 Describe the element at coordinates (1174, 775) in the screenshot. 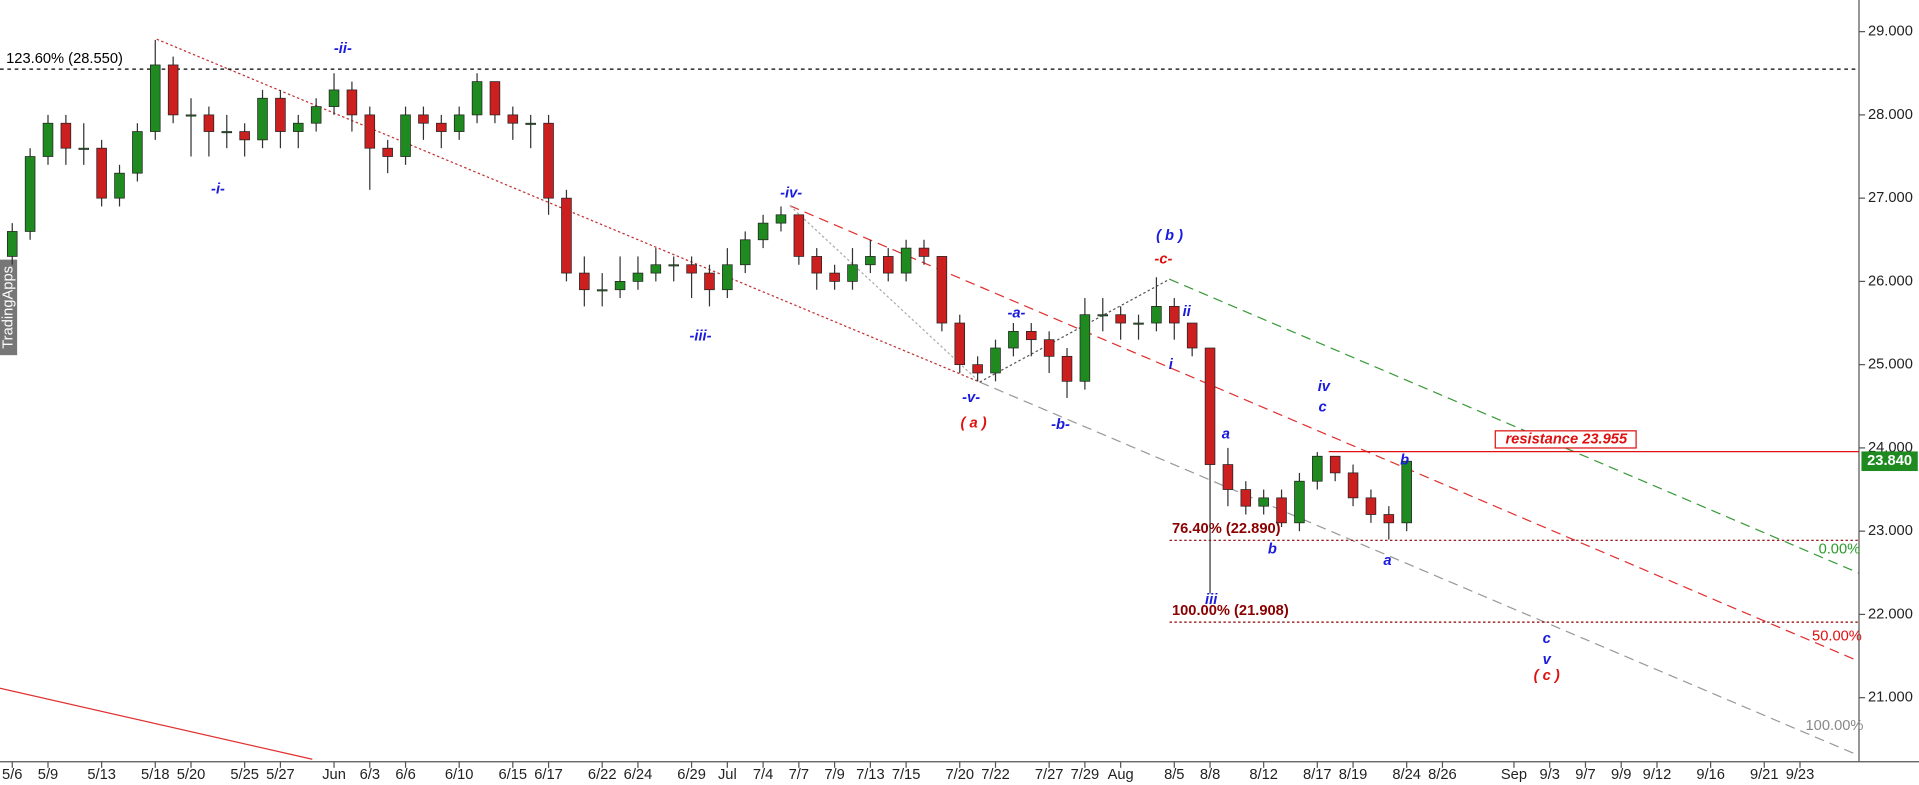

I see `x-tick-label: 8/5` at that location.